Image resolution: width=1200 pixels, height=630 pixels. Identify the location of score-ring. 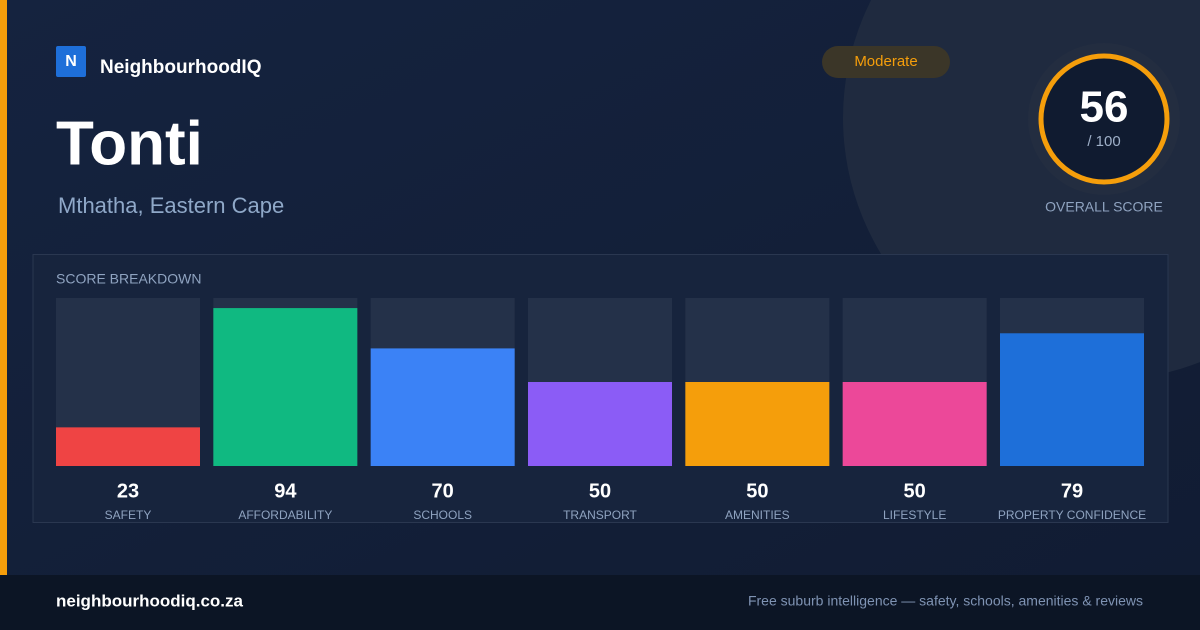
(1104, 119).